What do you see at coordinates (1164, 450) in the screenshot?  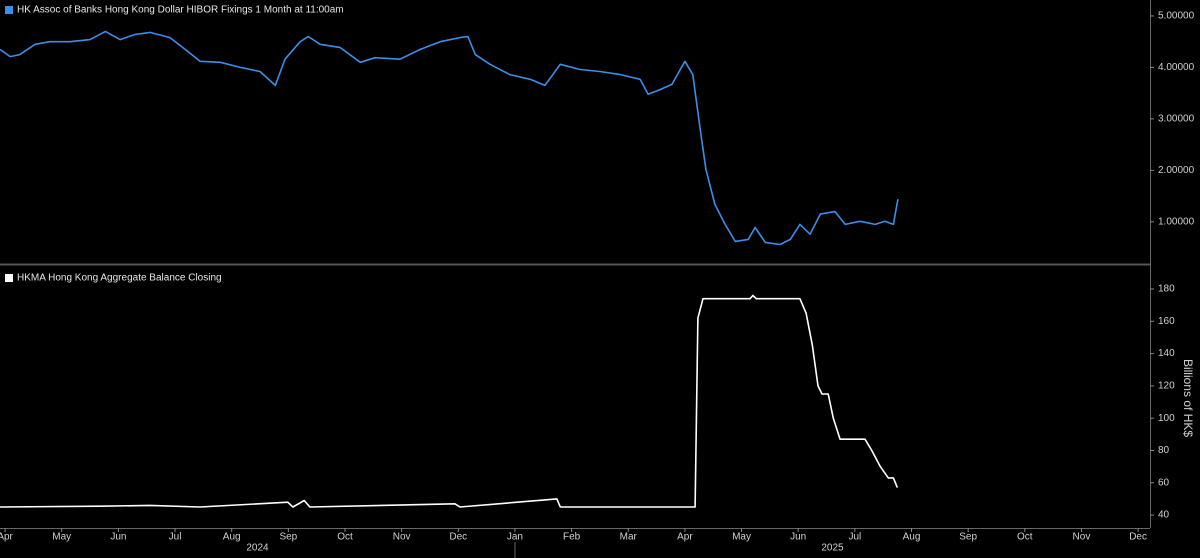 I see `y-tick-label: 80` at bounding box center [1164, 450].